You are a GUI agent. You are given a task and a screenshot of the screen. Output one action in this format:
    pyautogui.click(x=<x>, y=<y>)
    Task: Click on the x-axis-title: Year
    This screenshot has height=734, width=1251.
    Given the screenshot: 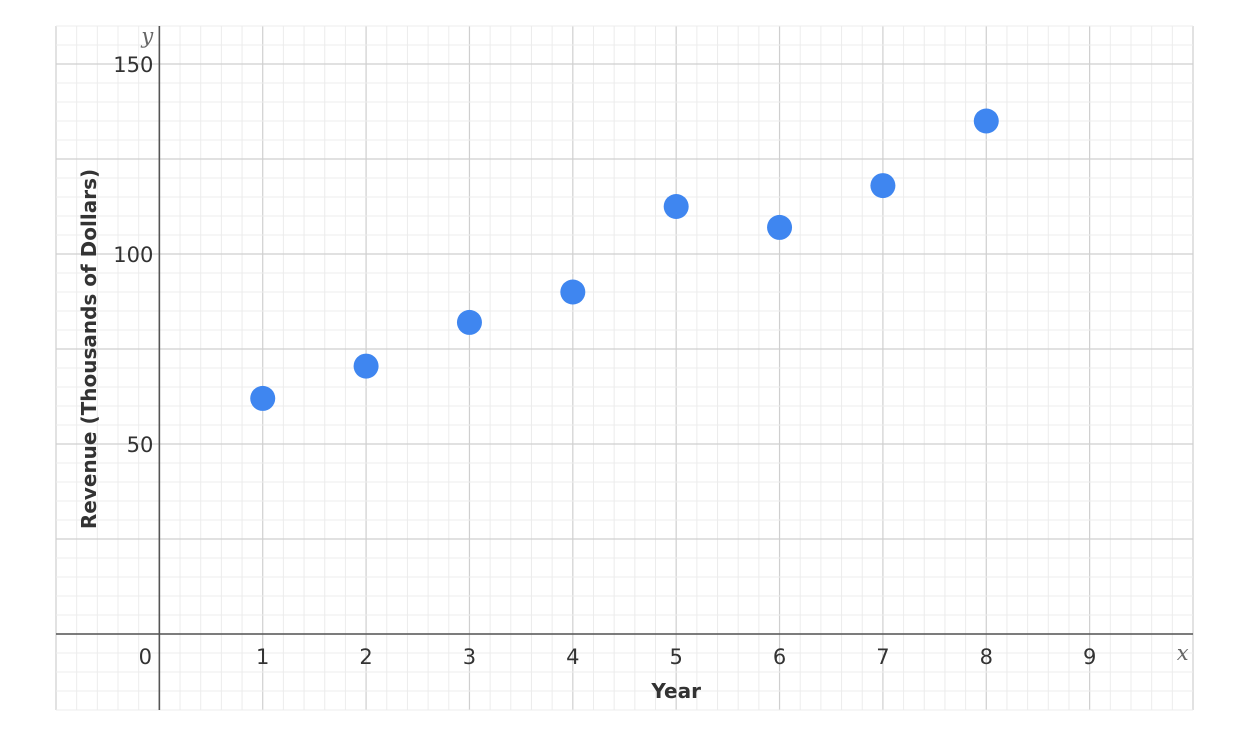 What is the action you would take?
    pyautogui.click(x=675, y=691)
    